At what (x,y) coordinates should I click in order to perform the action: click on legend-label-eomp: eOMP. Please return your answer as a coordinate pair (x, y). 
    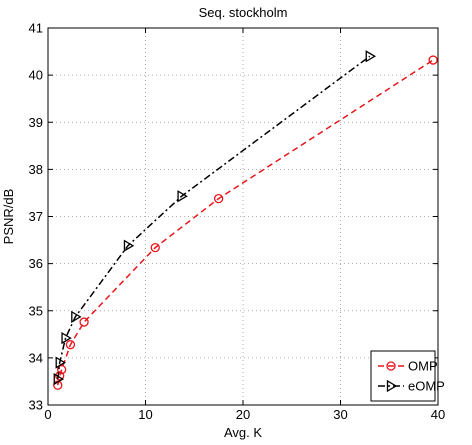
    Looking at the image, I should click on (426, 386).